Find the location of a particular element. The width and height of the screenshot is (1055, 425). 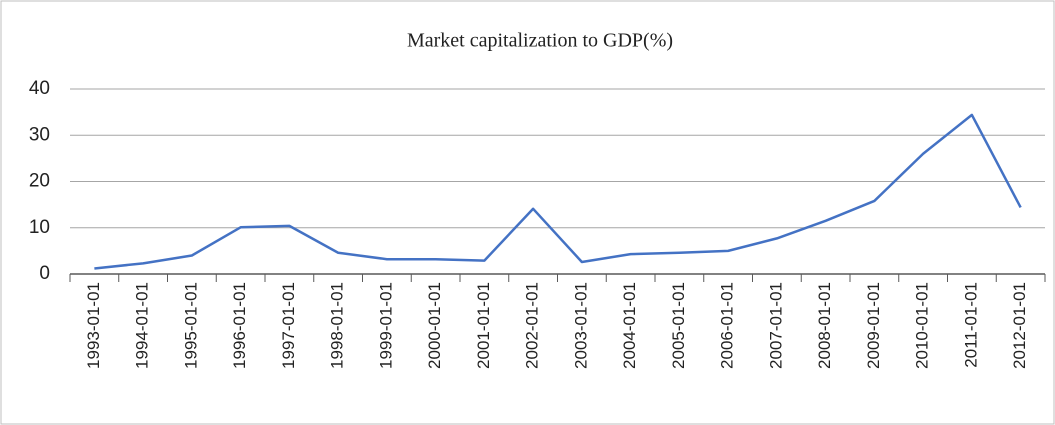

y-tick-label: 20 is located at coordinates (39, 181).